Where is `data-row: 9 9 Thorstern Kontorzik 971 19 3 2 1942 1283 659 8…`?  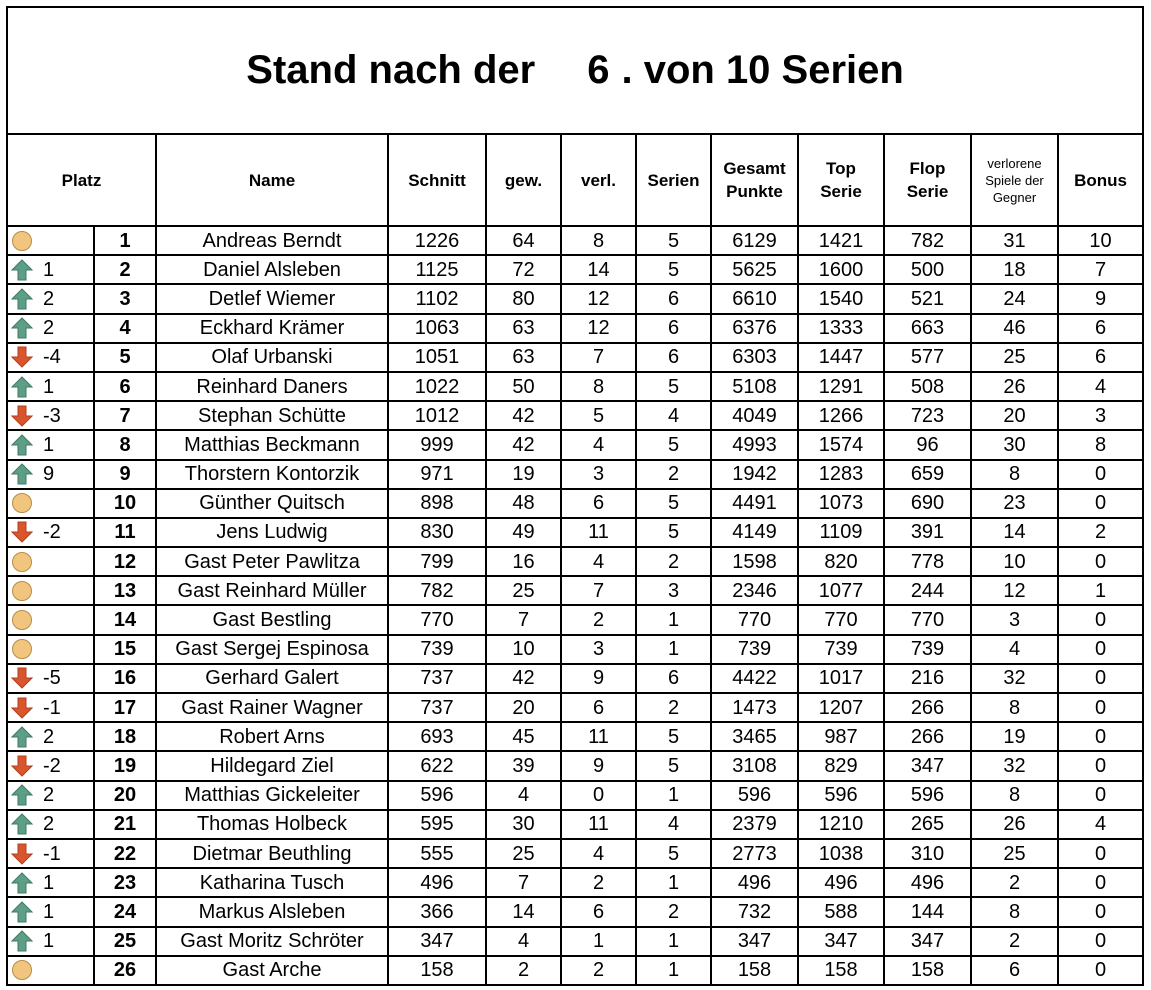
data-row: 9 9 Thorstern Kontorzik 971 19 3 2 1942 1283 659 8… is located at coordinates (575, 474).